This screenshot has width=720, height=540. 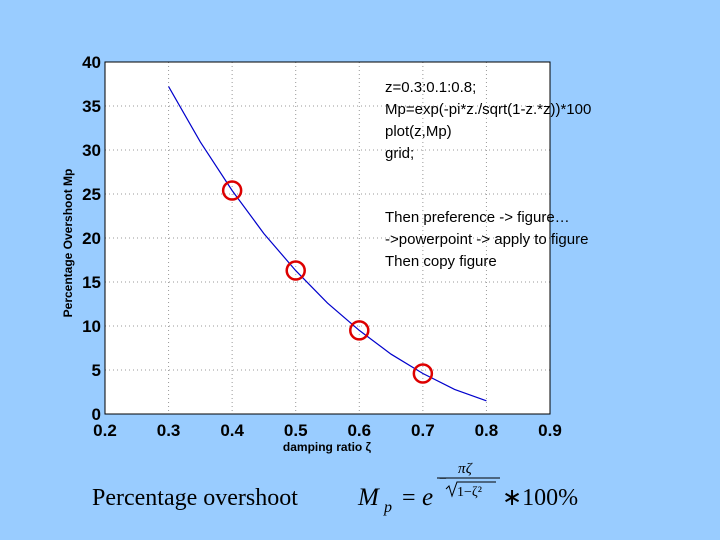 What do you see at coordinates (91, 150) in the screenshot?
I see `y-tick-label: 30` at bounding box center [91, 150].